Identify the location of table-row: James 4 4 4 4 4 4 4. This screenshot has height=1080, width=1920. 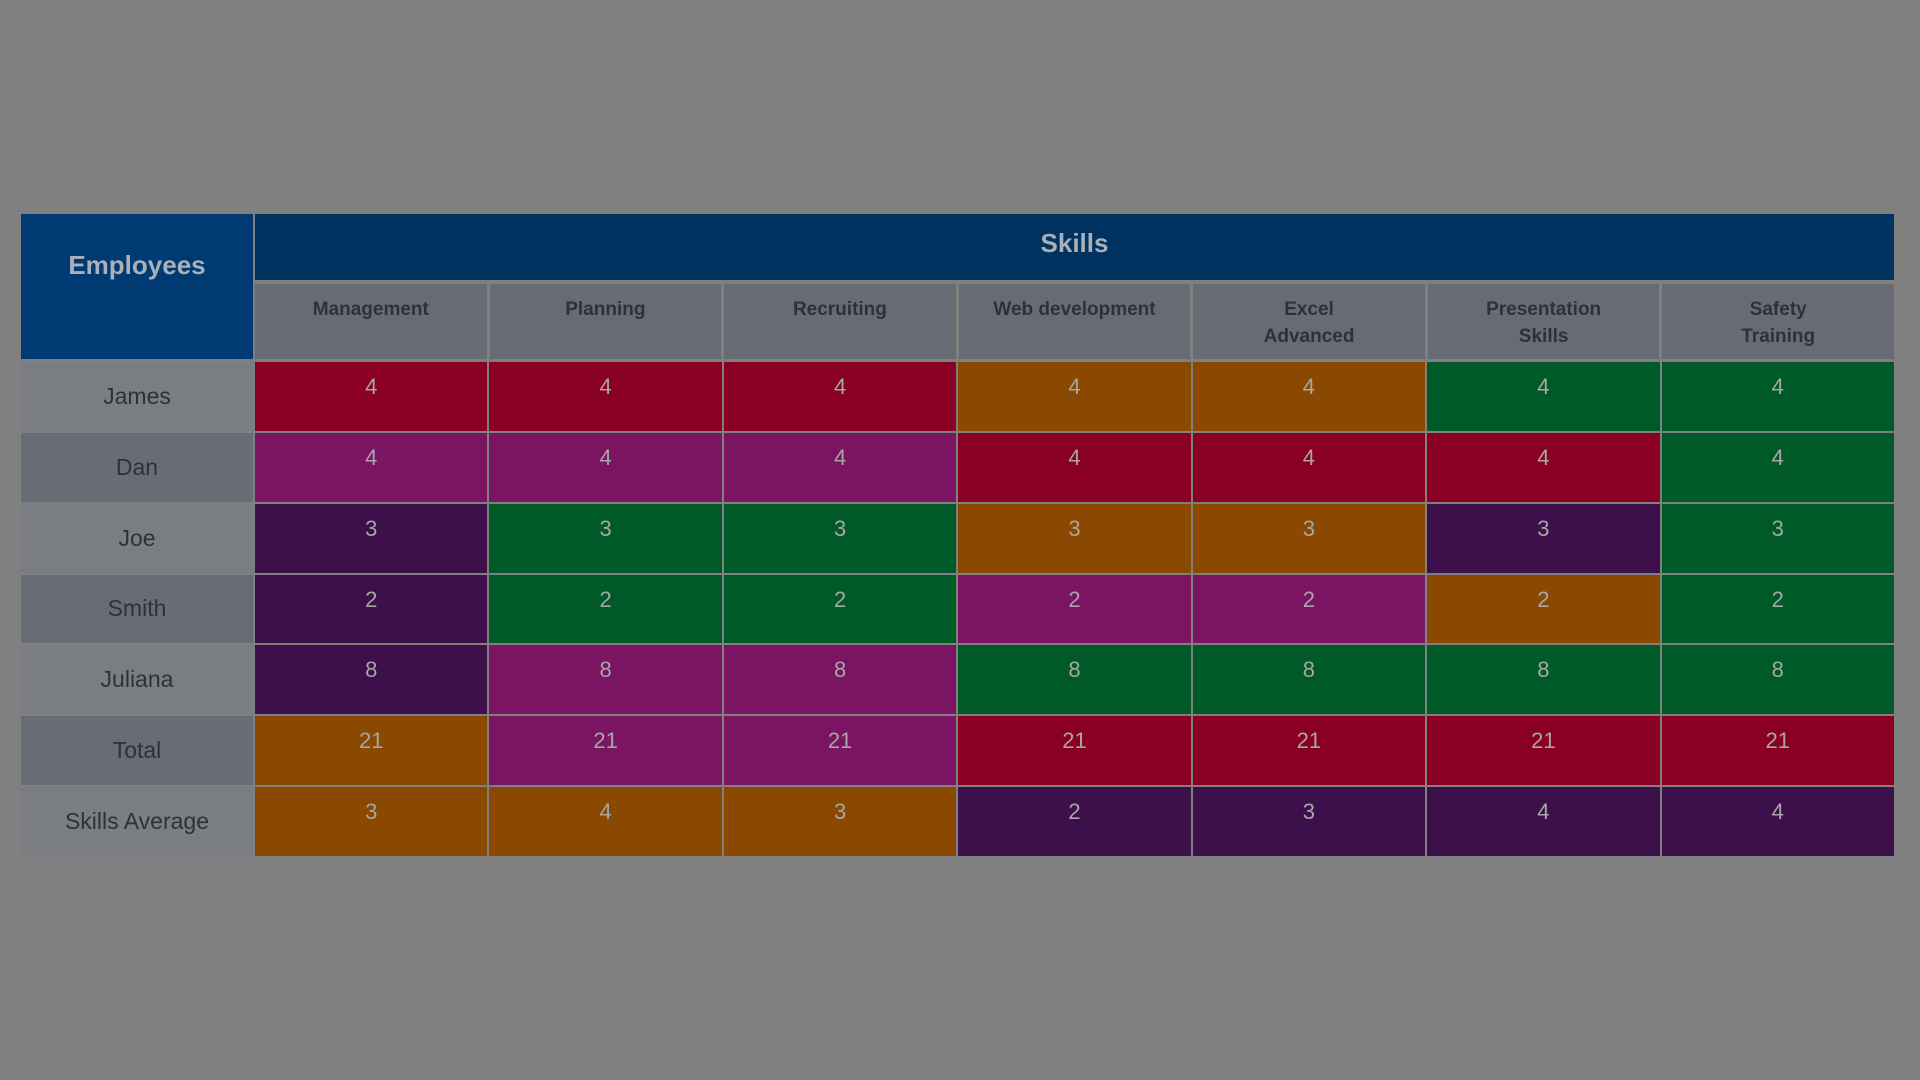
(957, 396).